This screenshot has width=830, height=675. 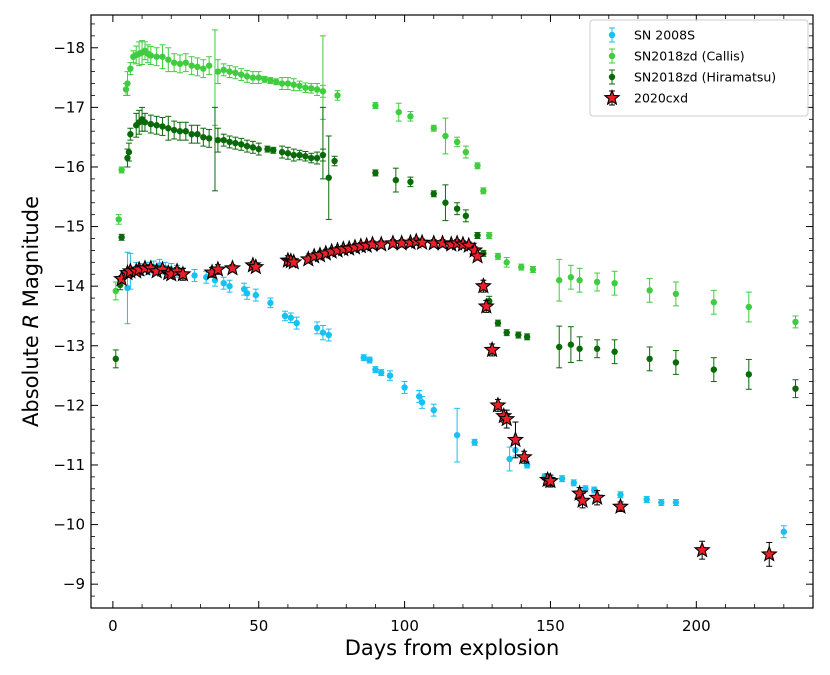 What do you see at coordinates (69, 286) in the screenshot?
I see `y-tick-label: −14` at bounding box center [69, 286].